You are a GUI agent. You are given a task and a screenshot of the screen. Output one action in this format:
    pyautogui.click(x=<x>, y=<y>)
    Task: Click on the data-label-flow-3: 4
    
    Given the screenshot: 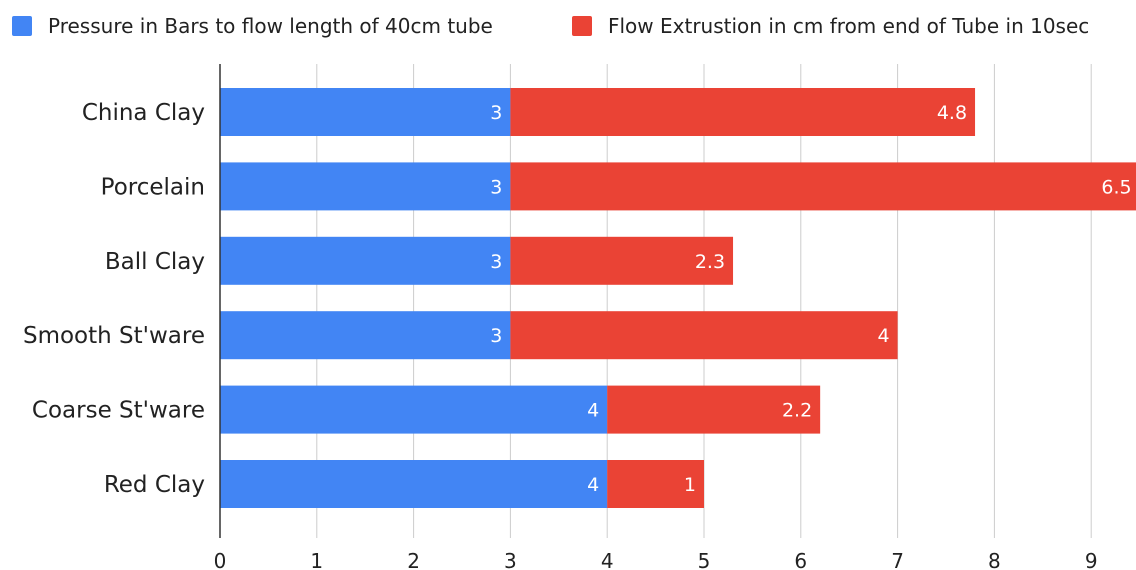 What is the action you would take?
    pyautogui.click(x=884, y=336)
    